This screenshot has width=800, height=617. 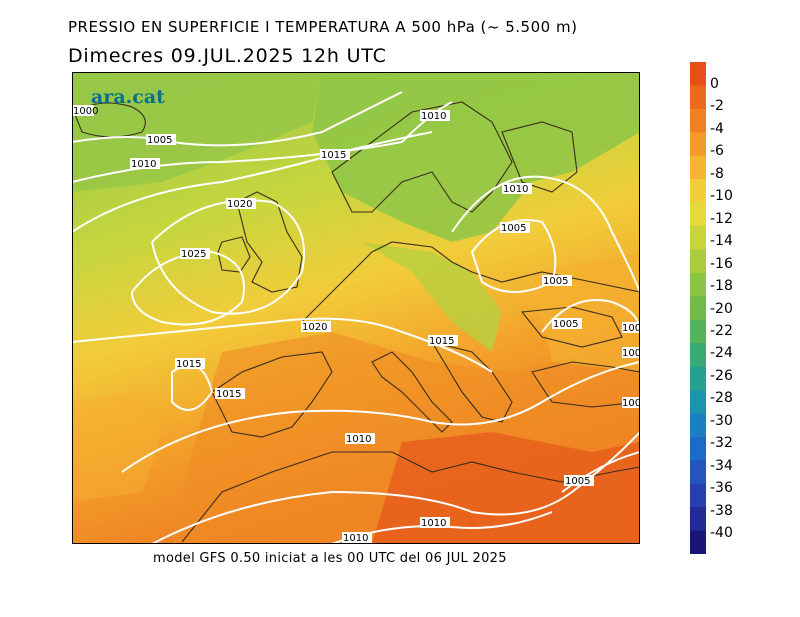 I want to click on chart-subtitle: Dimecres 09.JUL.2025 12h UTC, so click(x=227, y=56).